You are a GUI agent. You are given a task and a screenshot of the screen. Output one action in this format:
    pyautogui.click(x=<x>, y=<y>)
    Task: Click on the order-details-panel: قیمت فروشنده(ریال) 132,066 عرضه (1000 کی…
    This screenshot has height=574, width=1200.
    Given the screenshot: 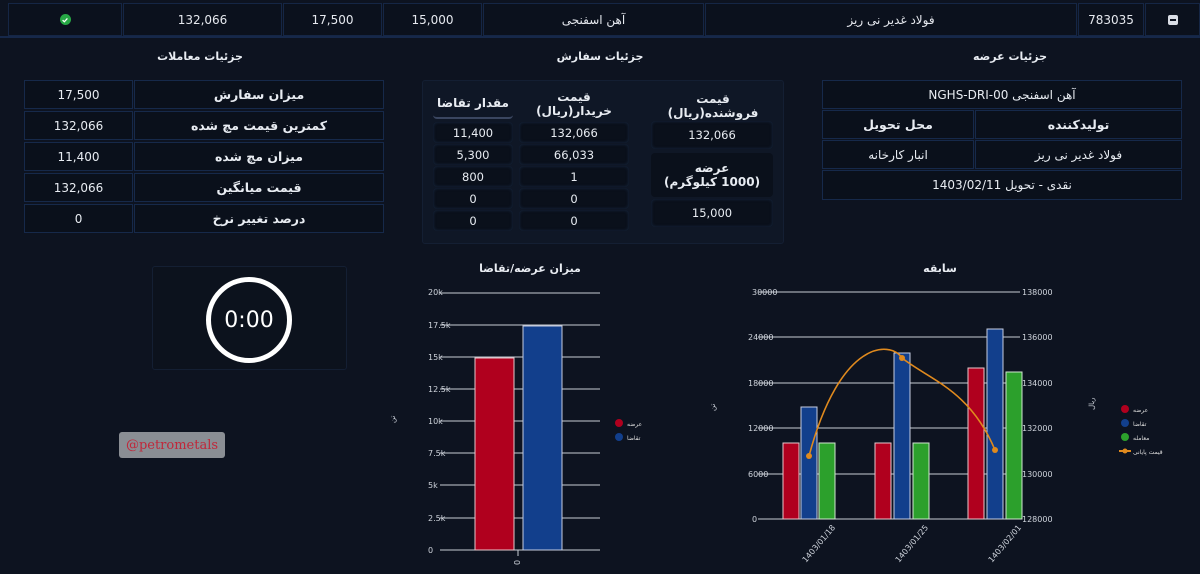 What is the action you would take?
    pyautogui.click(x=603, y=162)
    